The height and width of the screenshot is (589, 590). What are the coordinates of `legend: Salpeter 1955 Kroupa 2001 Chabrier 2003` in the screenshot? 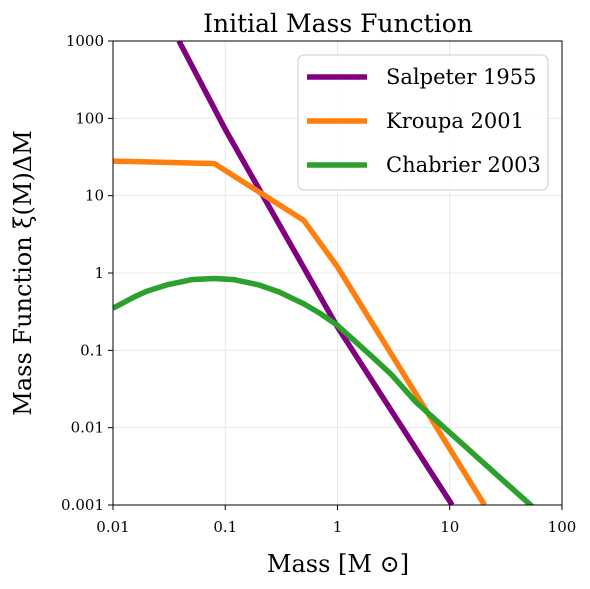 It's located at (423, 122).